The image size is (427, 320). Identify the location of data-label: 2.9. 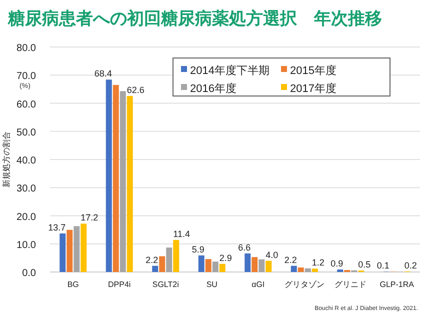
(225, 257).